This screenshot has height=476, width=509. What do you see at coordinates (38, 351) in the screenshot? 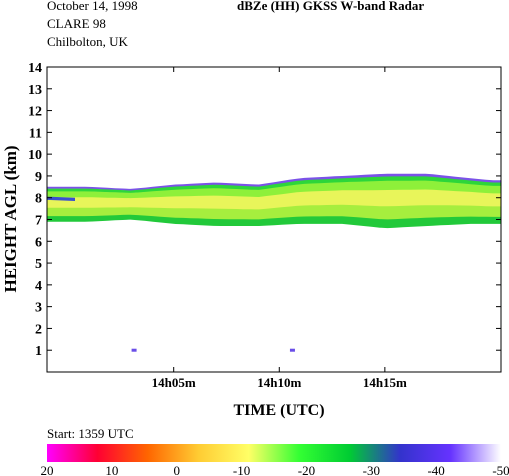
I see `y-tick-label: 1` at bounding box center [38, 351].